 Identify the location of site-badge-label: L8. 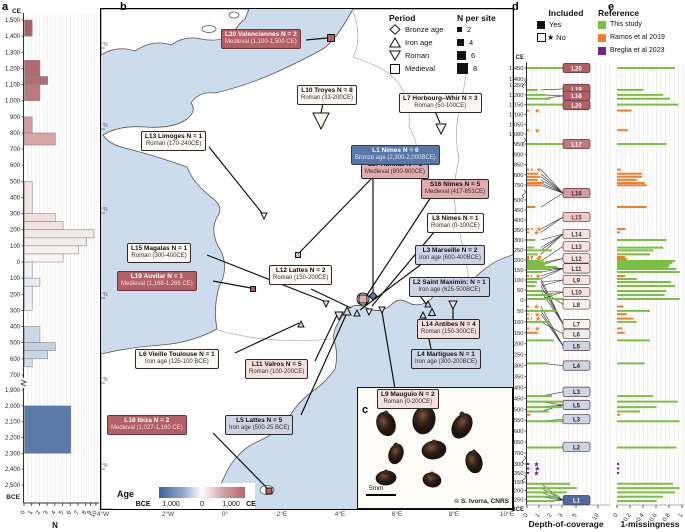
(577, 306).